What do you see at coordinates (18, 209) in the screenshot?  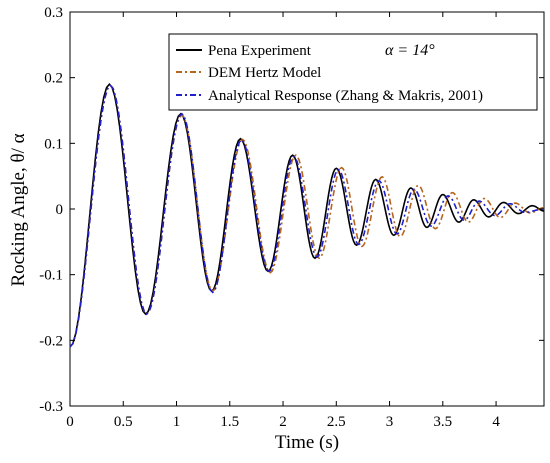 I see `y-axis-label: Rocking Angle, θ/ α` at bounding box center [18, 209].